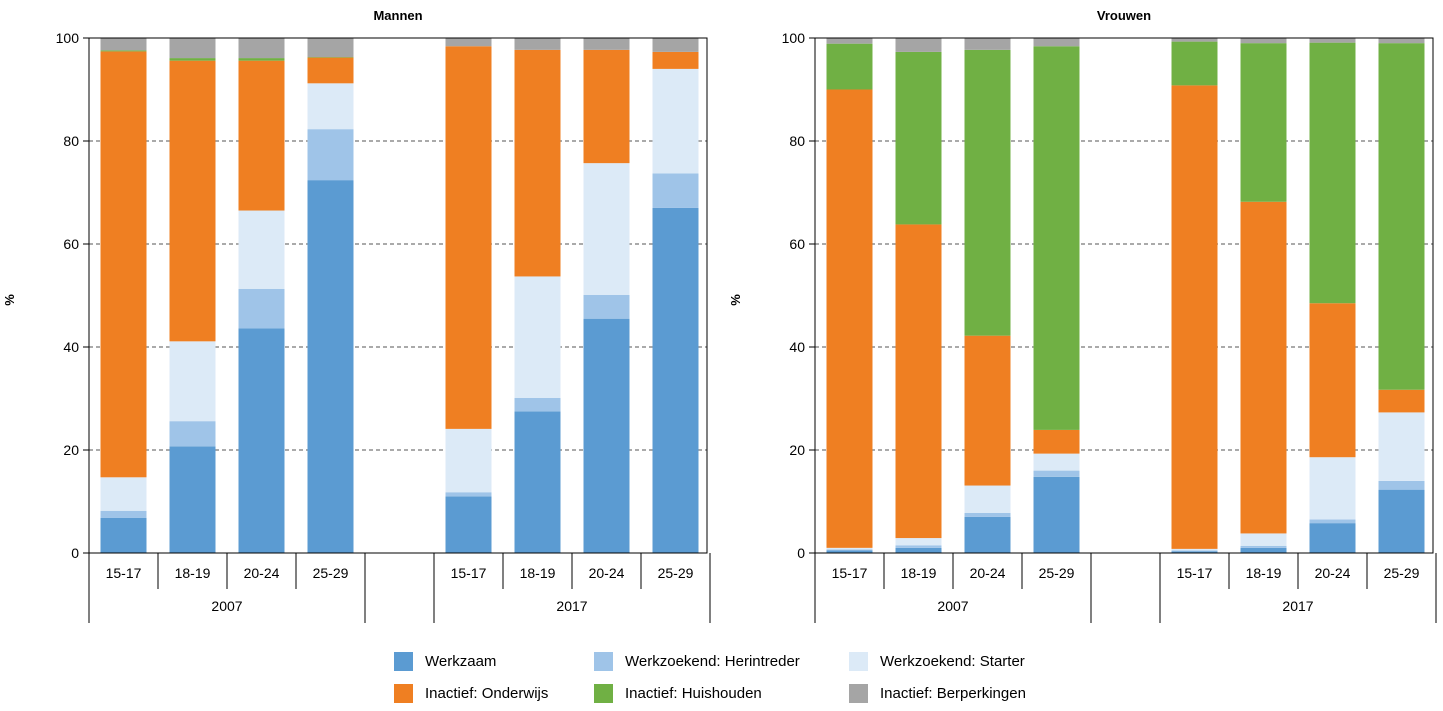  Describe the element at coordinates (487, 693) in the screenshot. I see `legend-label: Inactief: Onderwijs` at that location.